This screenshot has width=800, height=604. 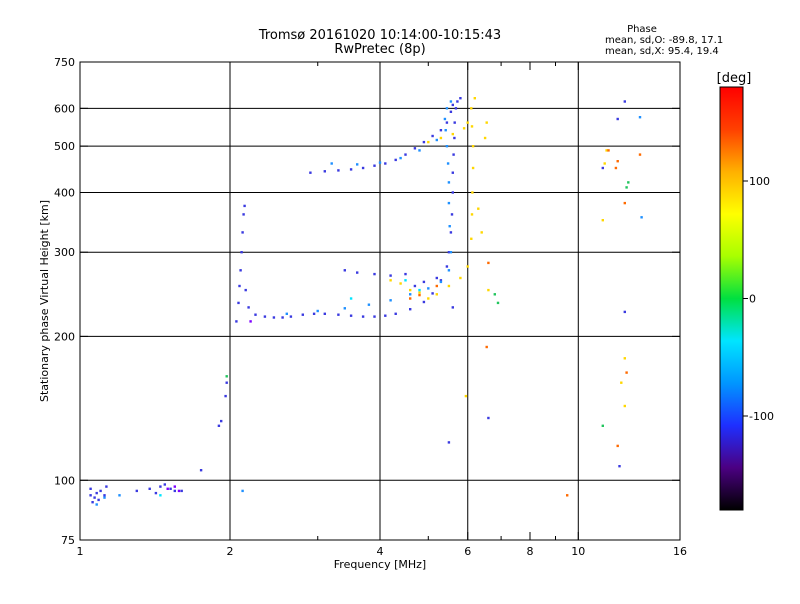 I want to click on x-tick-label: 4, so click(x=380, y=551).